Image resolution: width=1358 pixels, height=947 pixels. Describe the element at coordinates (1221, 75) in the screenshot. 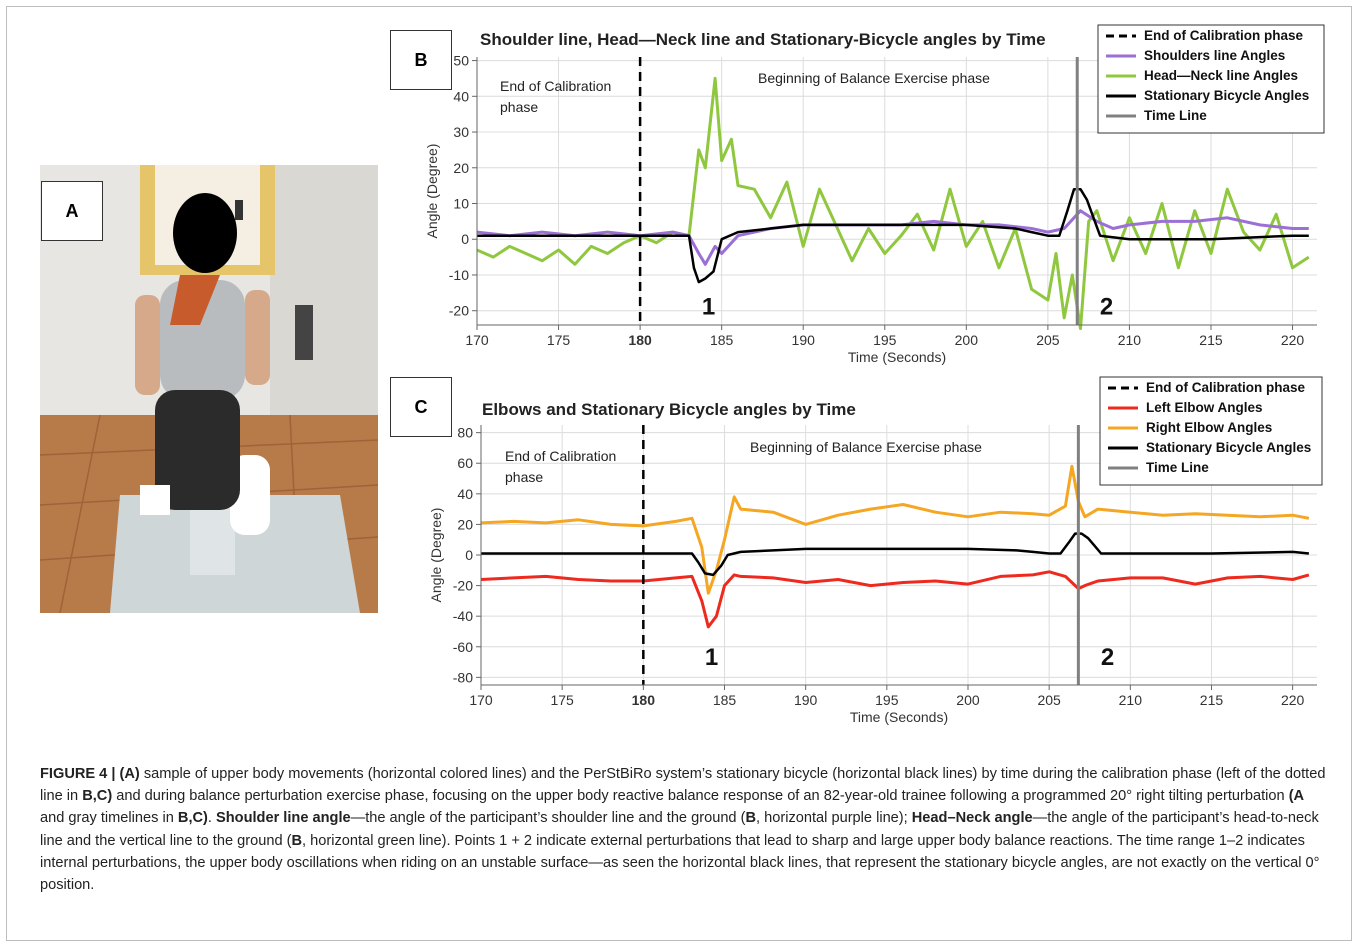

I see `legend-label: Head—Neck line Angles` at that location.